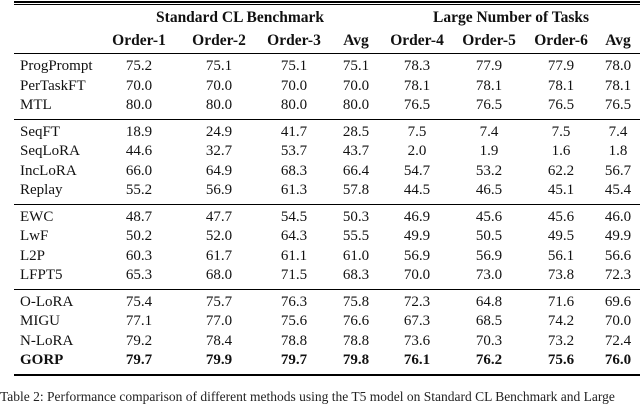 This screenshot has height=405, width=640. I want to click on col-header-order-4-4: Order-4, so click(417, 40).